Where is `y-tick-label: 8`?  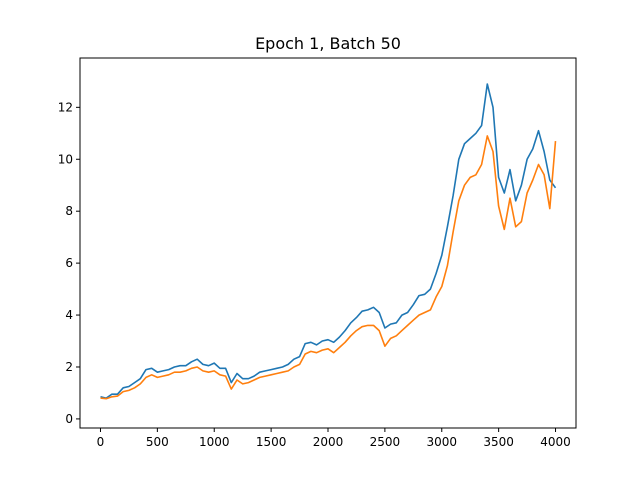
y-tick-label: 8 is located at coordinates (69, 211).